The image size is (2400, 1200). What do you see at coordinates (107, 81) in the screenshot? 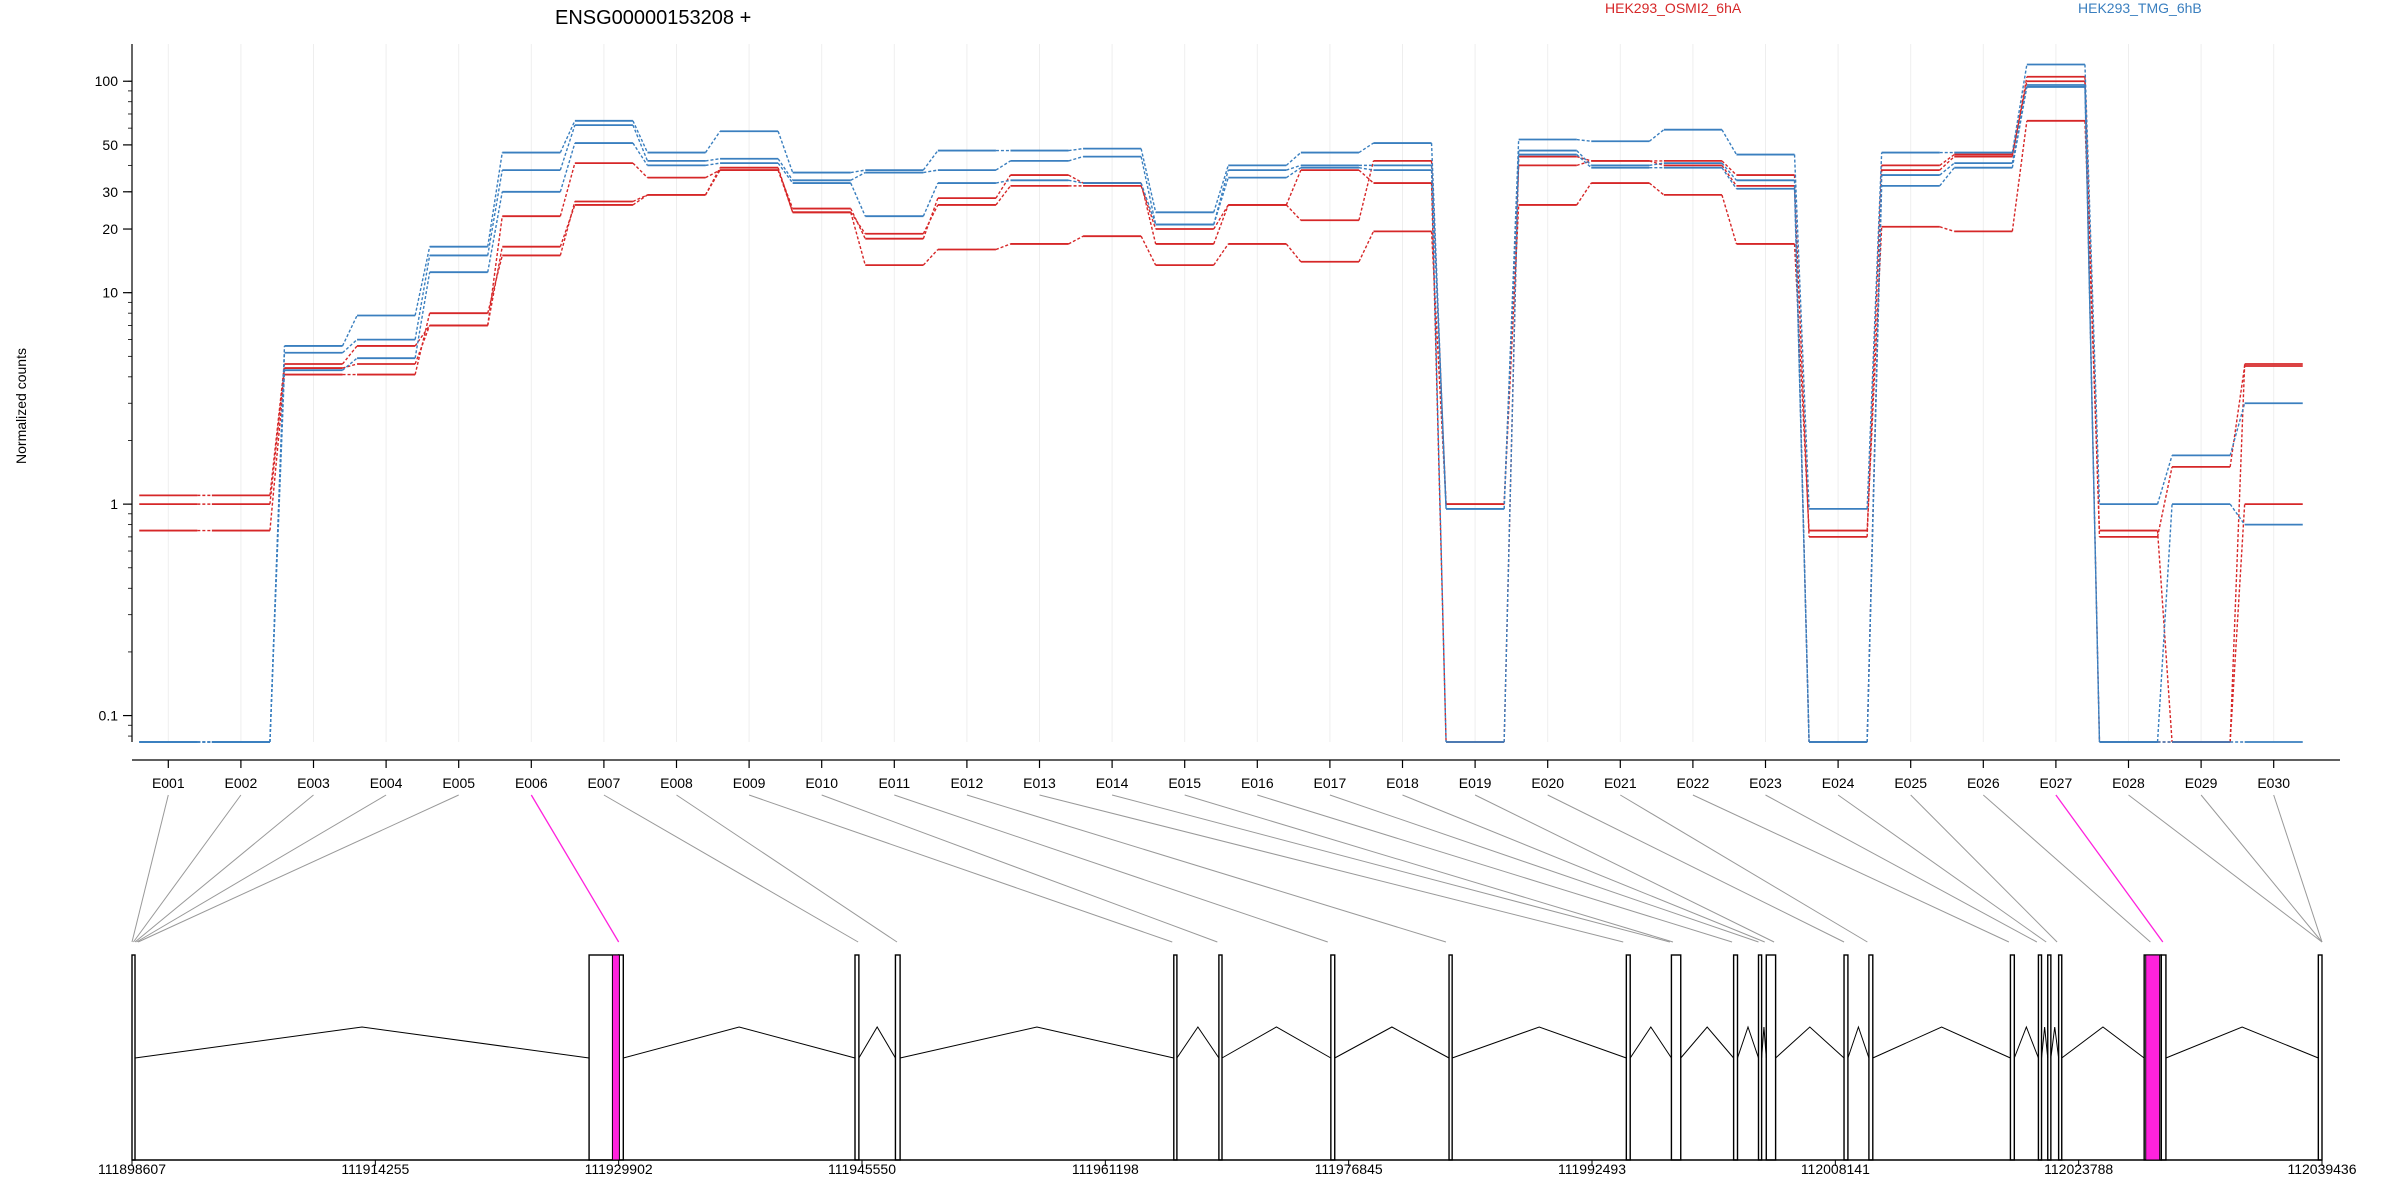
I see `y-tick-label: 100` at bounding box center [107, 81].